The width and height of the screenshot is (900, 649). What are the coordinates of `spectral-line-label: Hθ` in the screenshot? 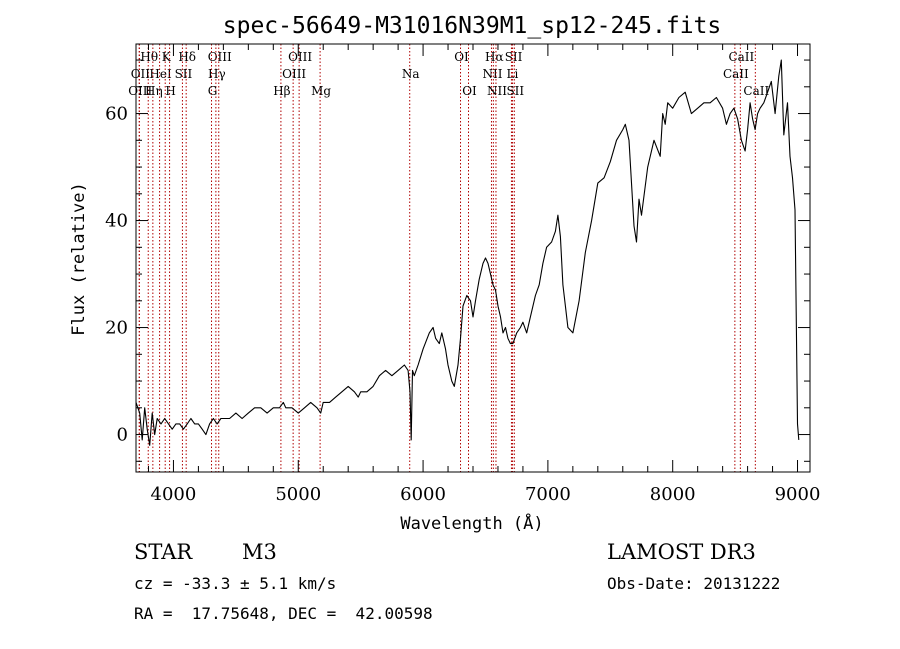 It's located at (149, 57).